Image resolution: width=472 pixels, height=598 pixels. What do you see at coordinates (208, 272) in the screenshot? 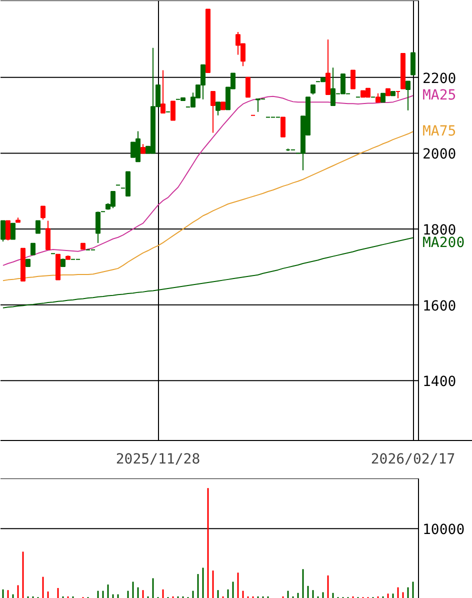
I see `line-series` at bounding box center [208, 272].